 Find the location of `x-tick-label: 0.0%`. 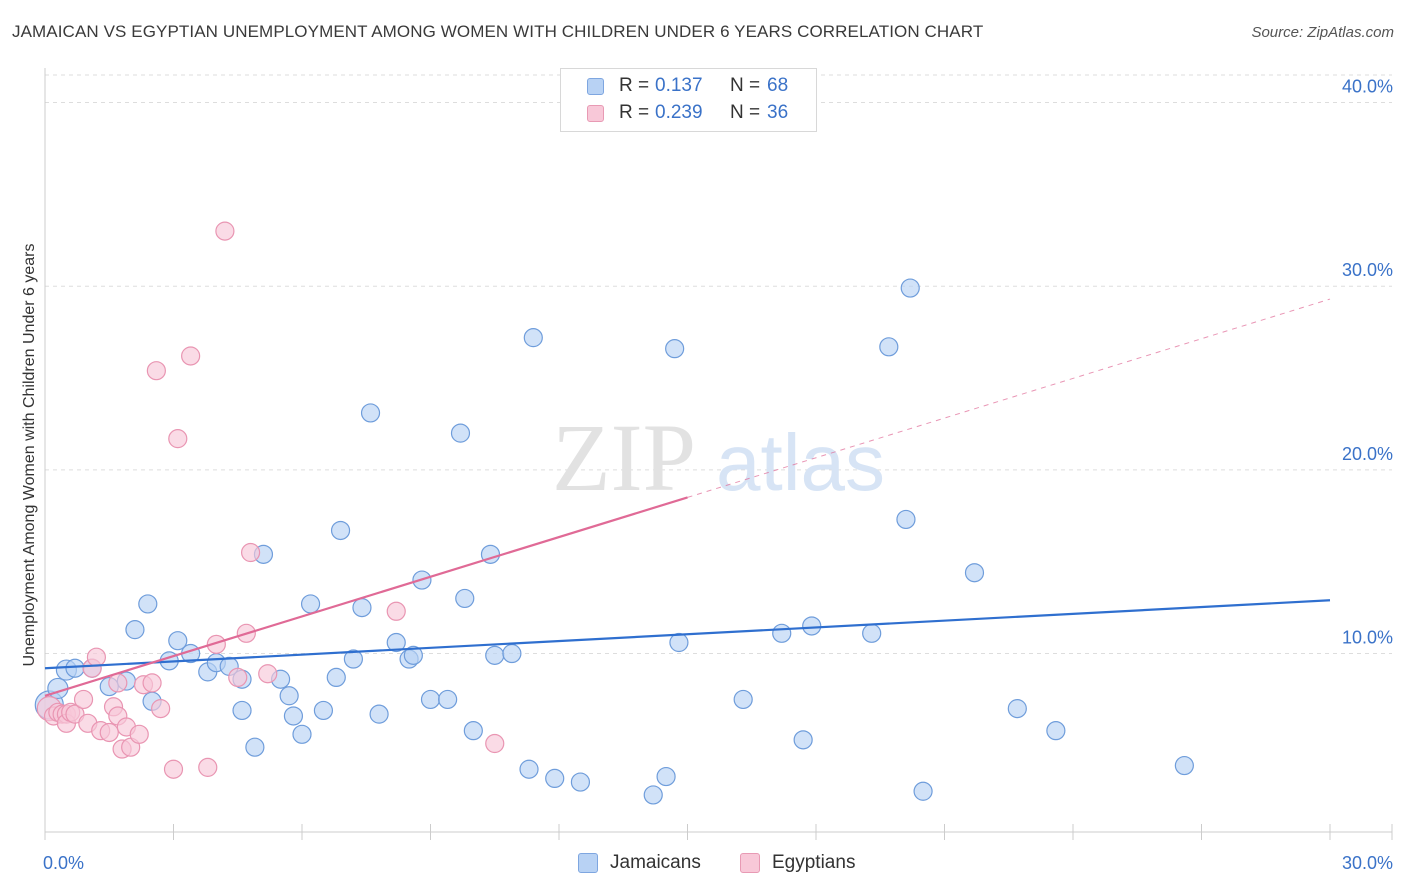

x-tick-label: 0.0% is located at coordinates (63, 863).